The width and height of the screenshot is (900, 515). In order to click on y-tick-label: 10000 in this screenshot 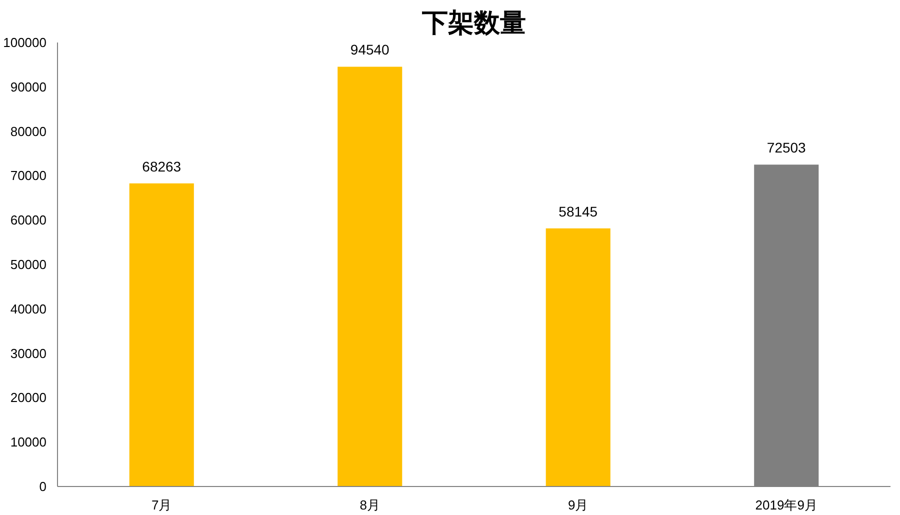, I will do `click(28, 442)`.